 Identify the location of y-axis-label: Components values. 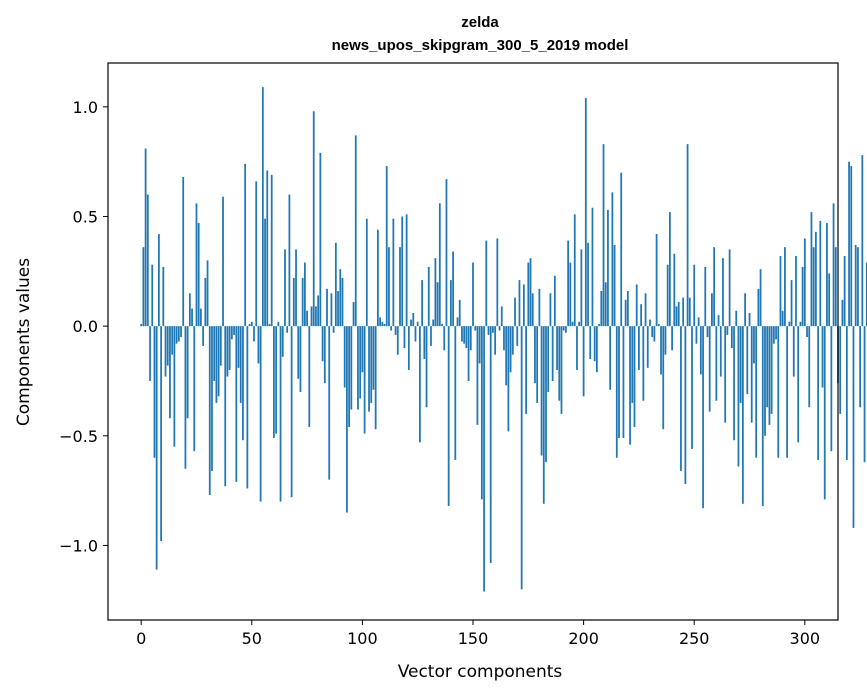
(24, 342).